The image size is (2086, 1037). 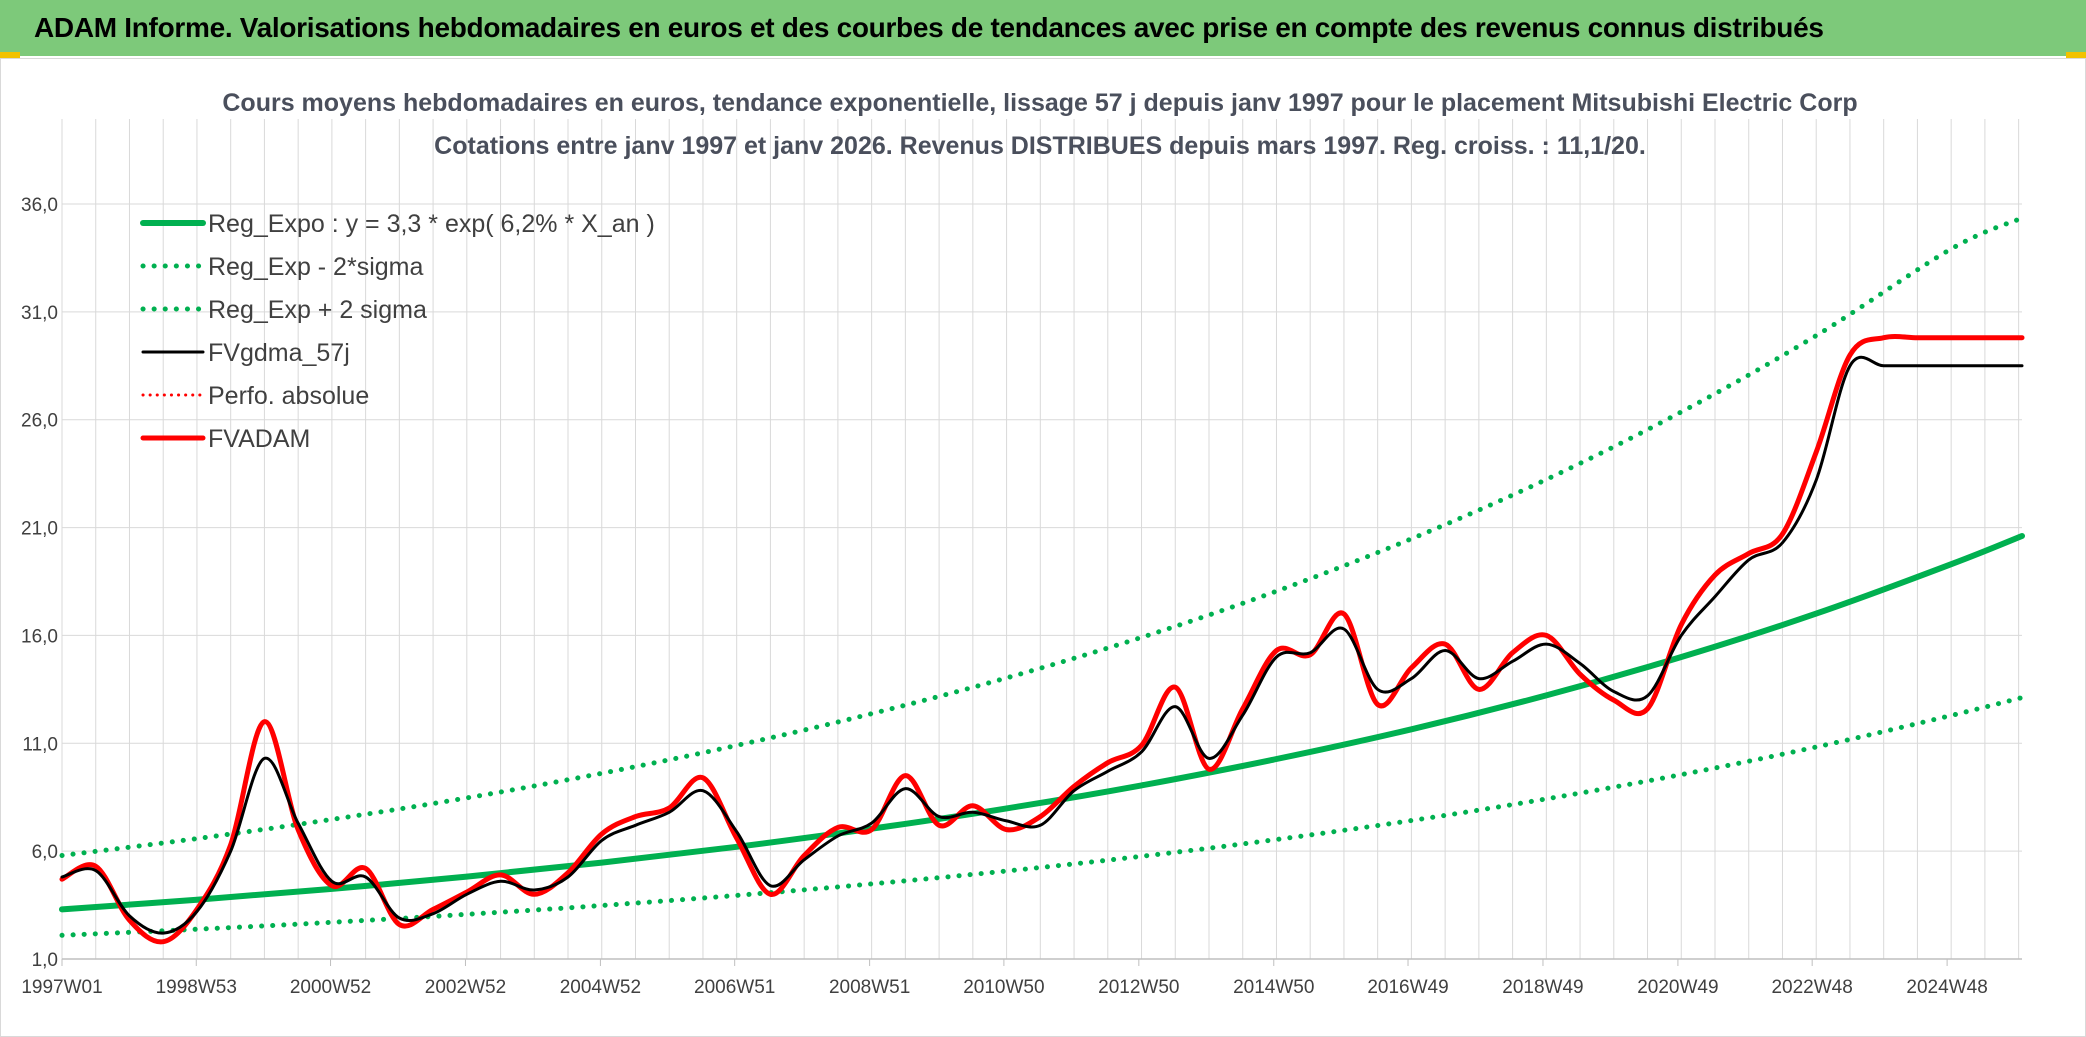 What do you see at coordinates (279, 353) in the screenshot?
I see `legend-label: FVgdma_57j` at bounding box center [279, 353].